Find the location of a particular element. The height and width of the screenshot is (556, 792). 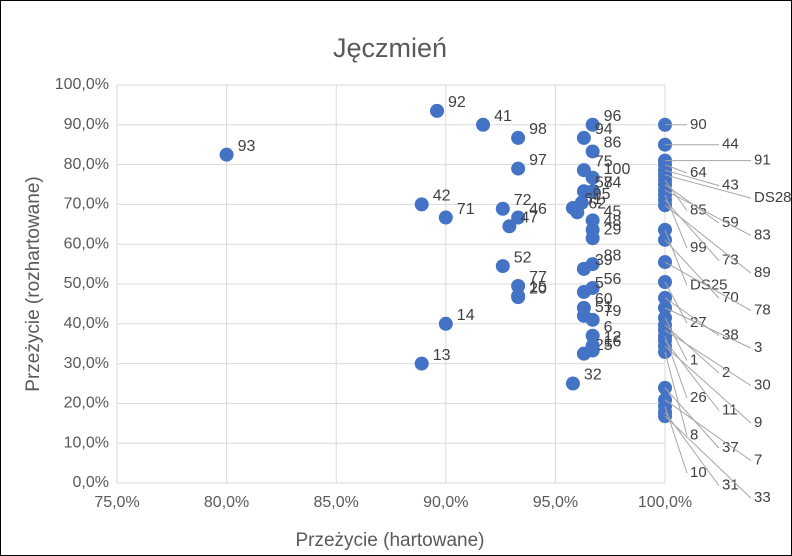

data-label: 10 is located at coordinates (698, 472).